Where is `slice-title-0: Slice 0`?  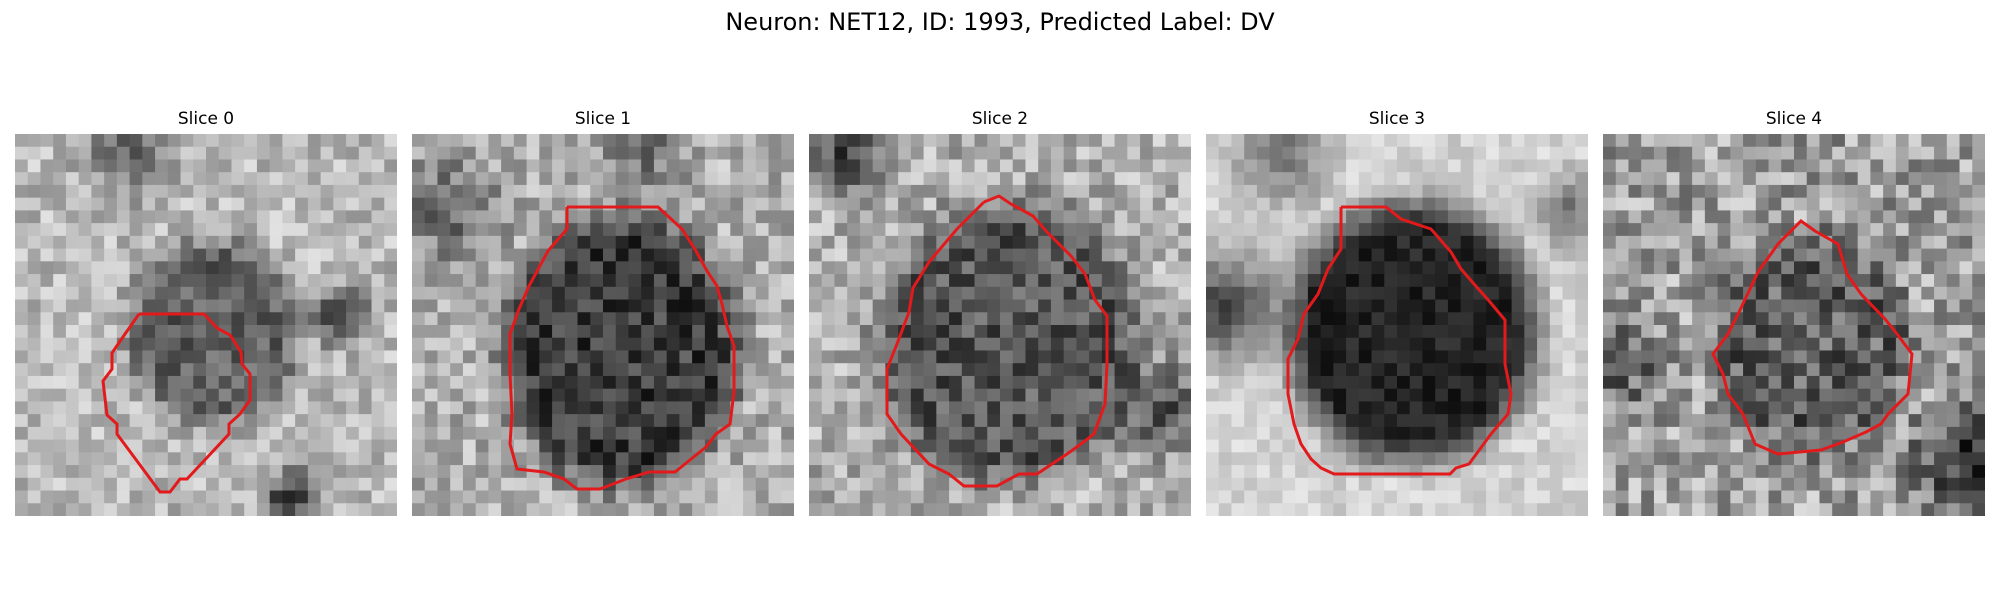 slice-title-0: Slice 0 is located at coordinates (206, 119).